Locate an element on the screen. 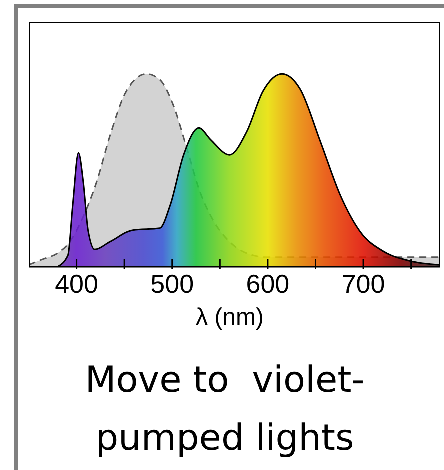 The image size is (444, 470). x-axis-title: λ (nm) is located at coordinates (230, 318).